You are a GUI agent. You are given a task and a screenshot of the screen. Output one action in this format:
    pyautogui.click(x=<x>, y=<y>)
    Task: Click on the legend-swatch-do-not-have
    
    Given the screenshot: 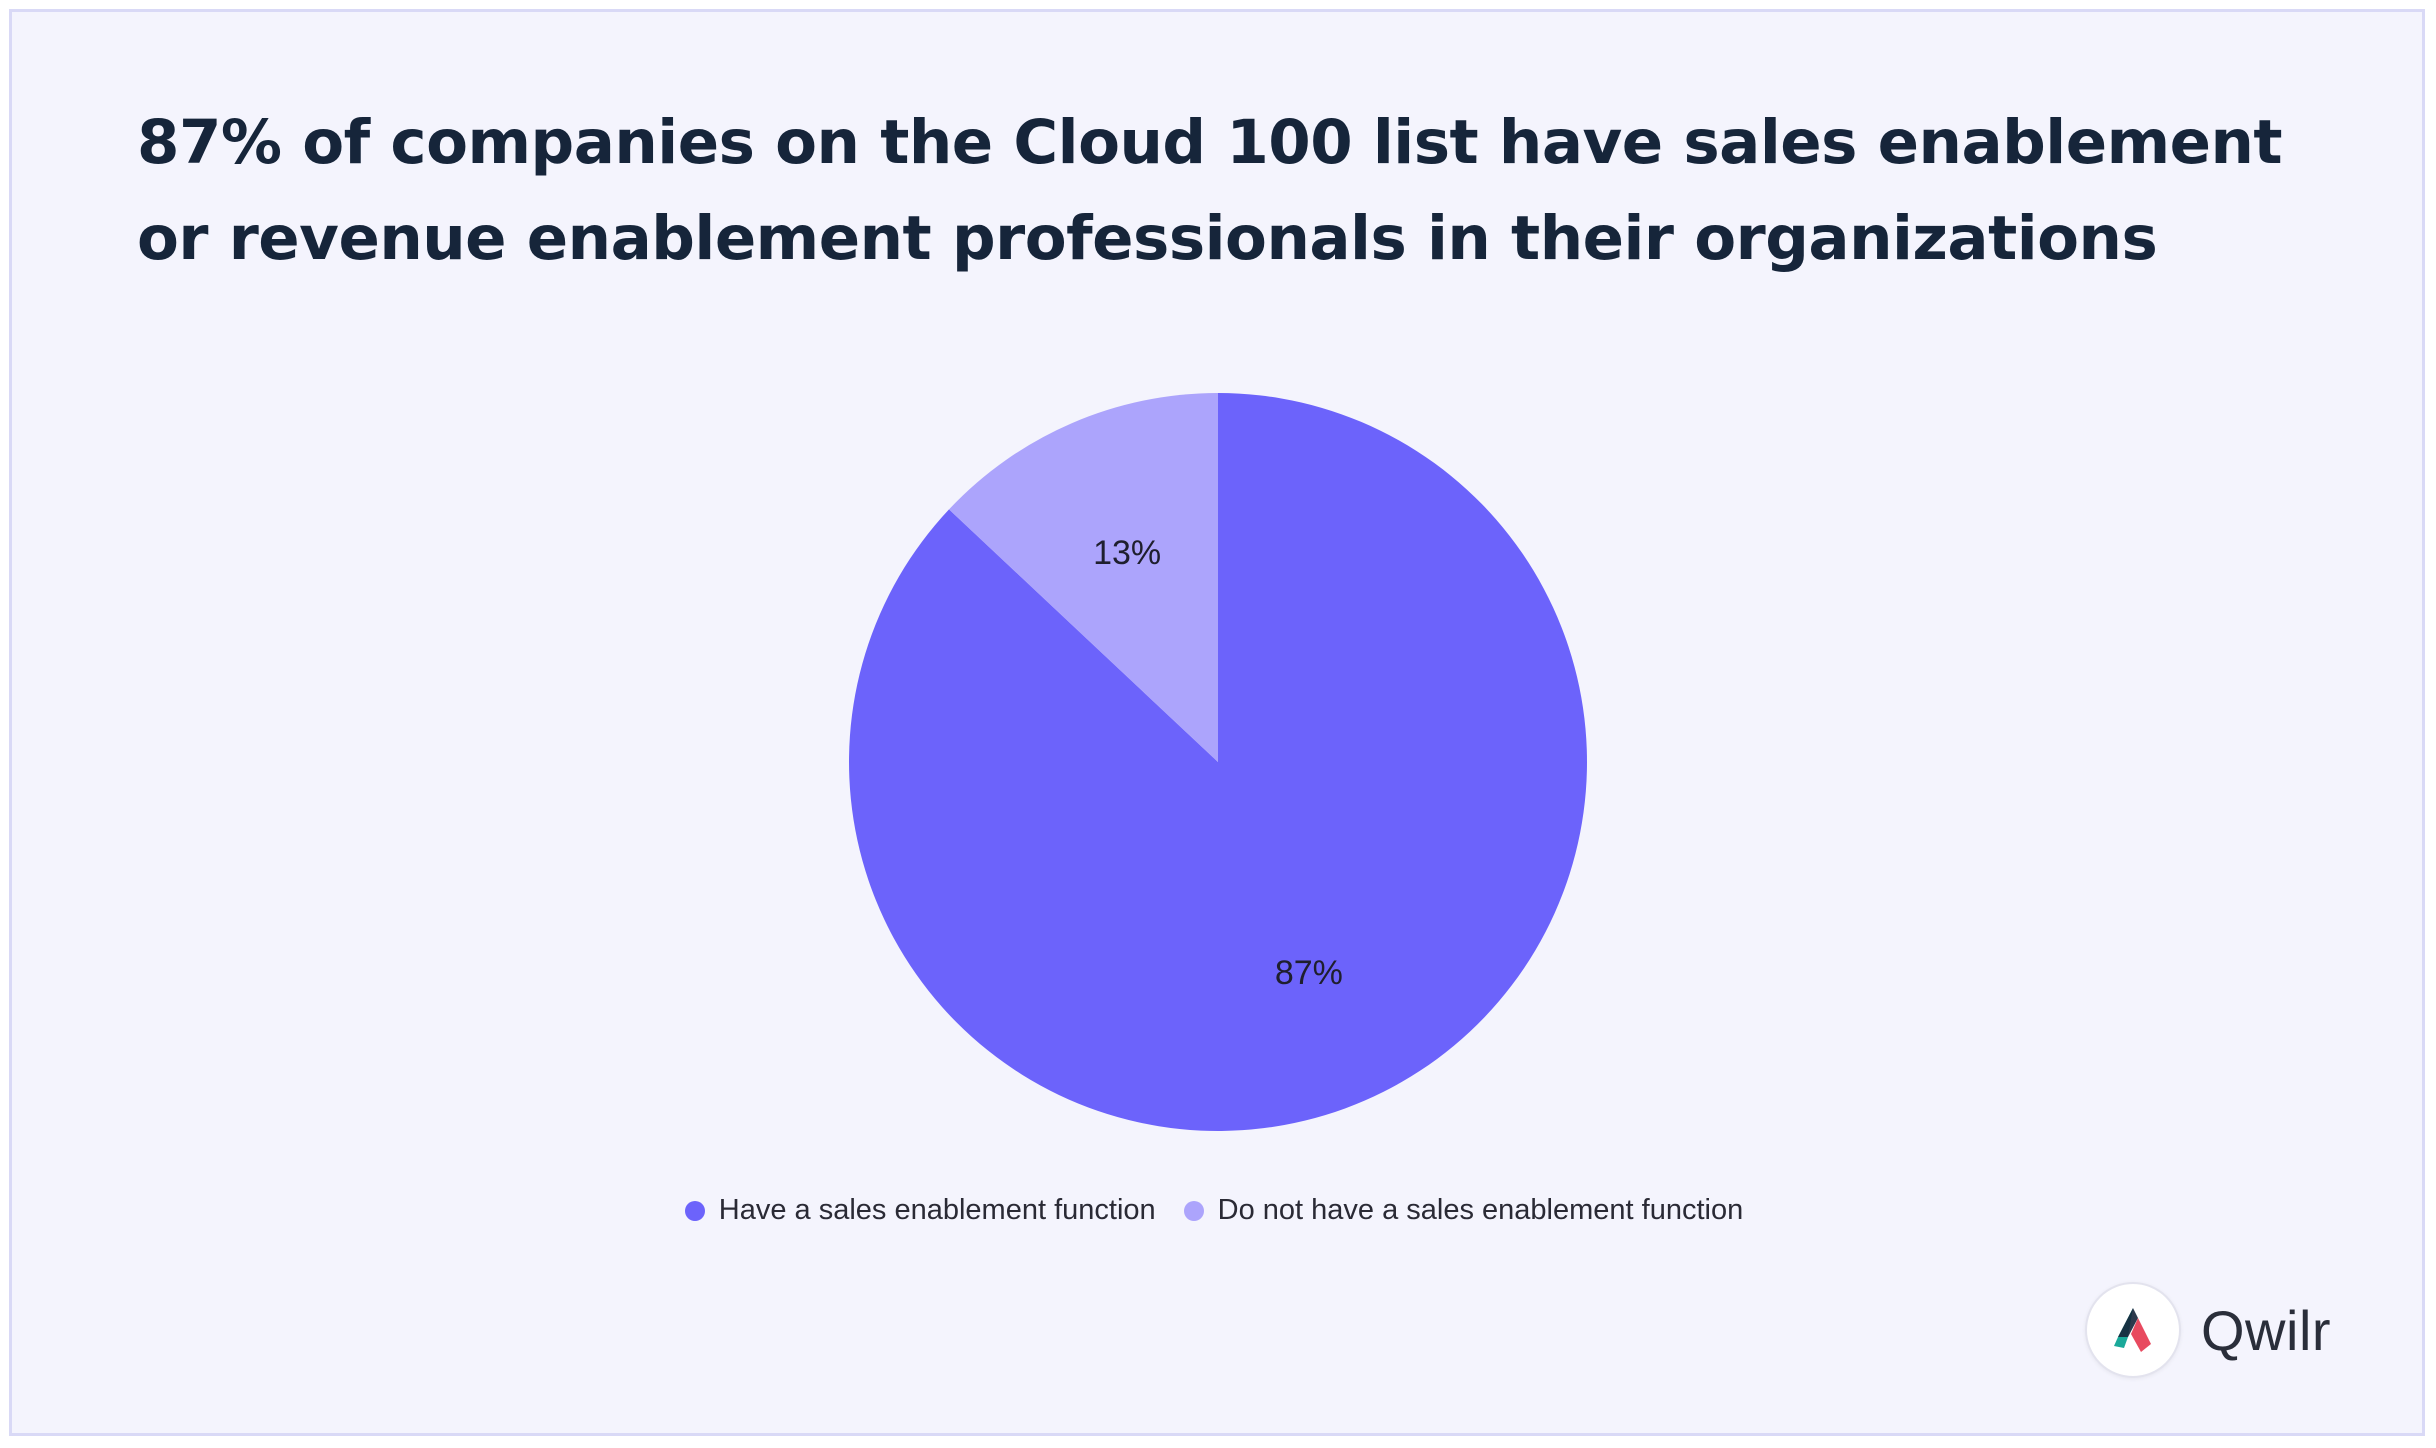 What is the action you would take?
    pyautogui.click(x=1193, y=1210)
    